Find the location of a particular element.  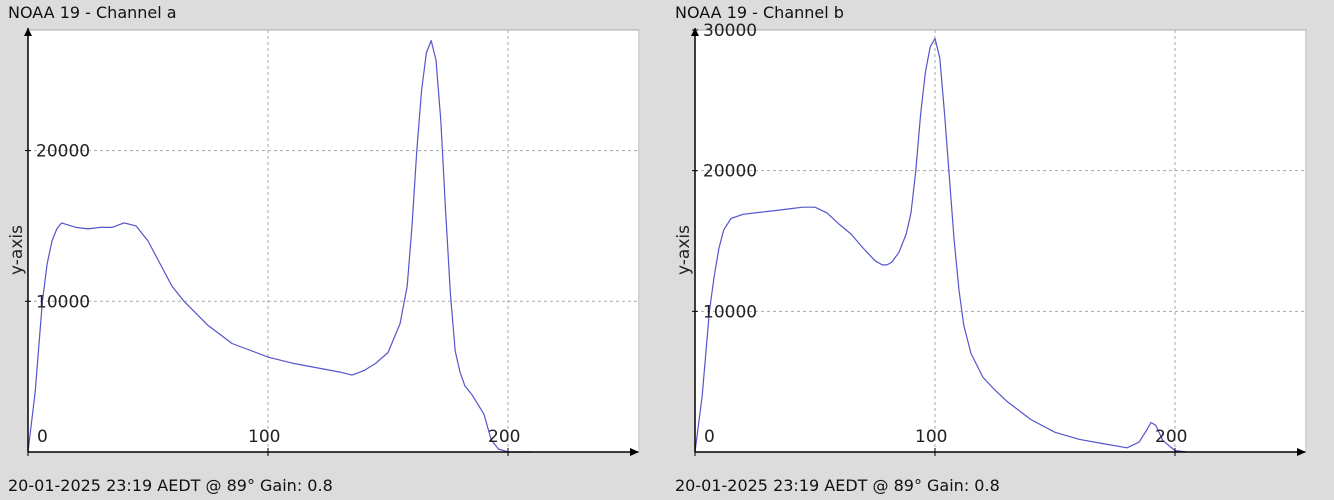

y-tick-label: 30000 is located at coordinates (730, 31).